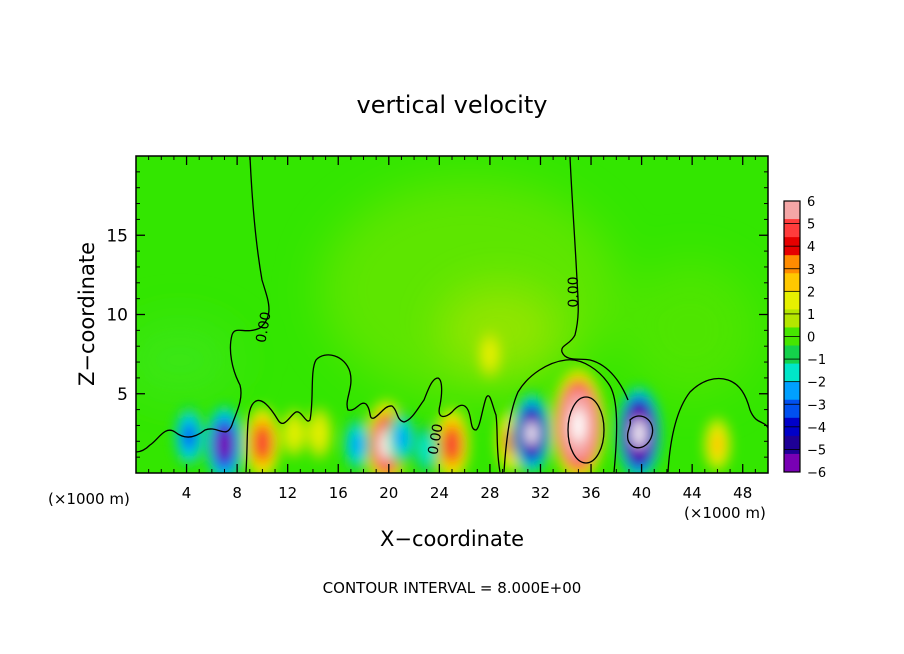  Describe the element at coordinates (640, 432) in the screenshot. I see `downdraft-core-contour` at that location.